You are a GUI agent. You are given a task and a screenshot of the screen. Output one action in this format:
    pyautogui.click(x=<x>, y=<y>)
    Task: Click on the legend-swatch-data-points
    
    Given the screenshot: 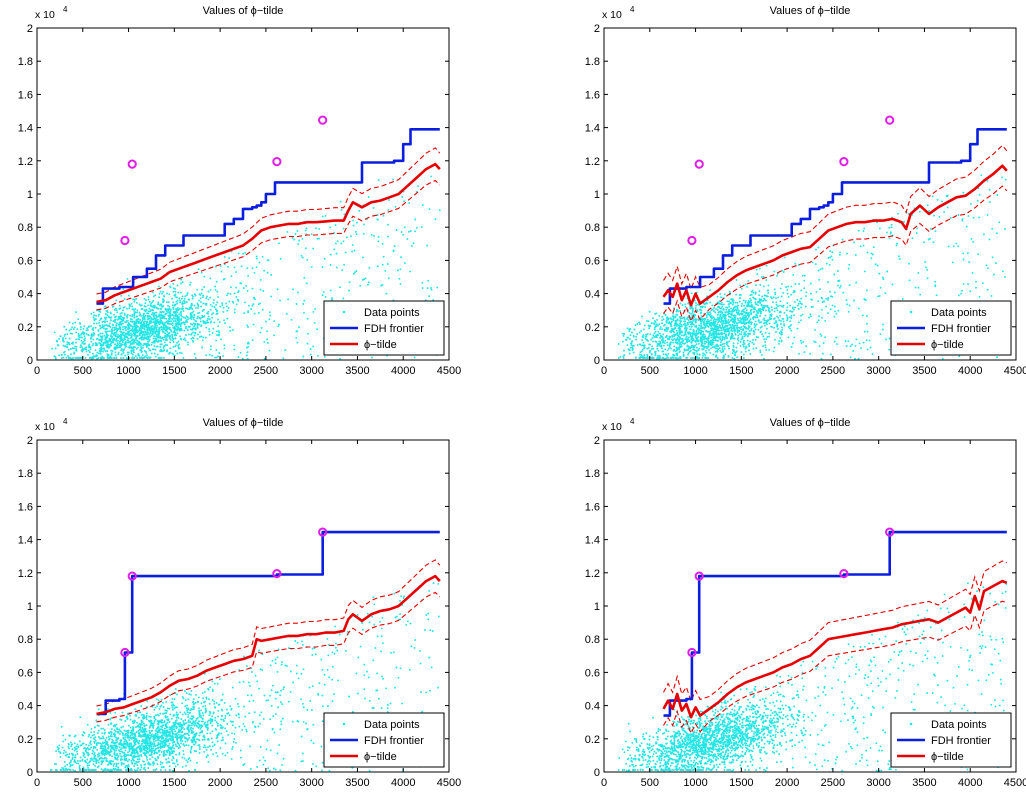 What is the action you would take?
    pyautogui.click(x=911, y=312)
    